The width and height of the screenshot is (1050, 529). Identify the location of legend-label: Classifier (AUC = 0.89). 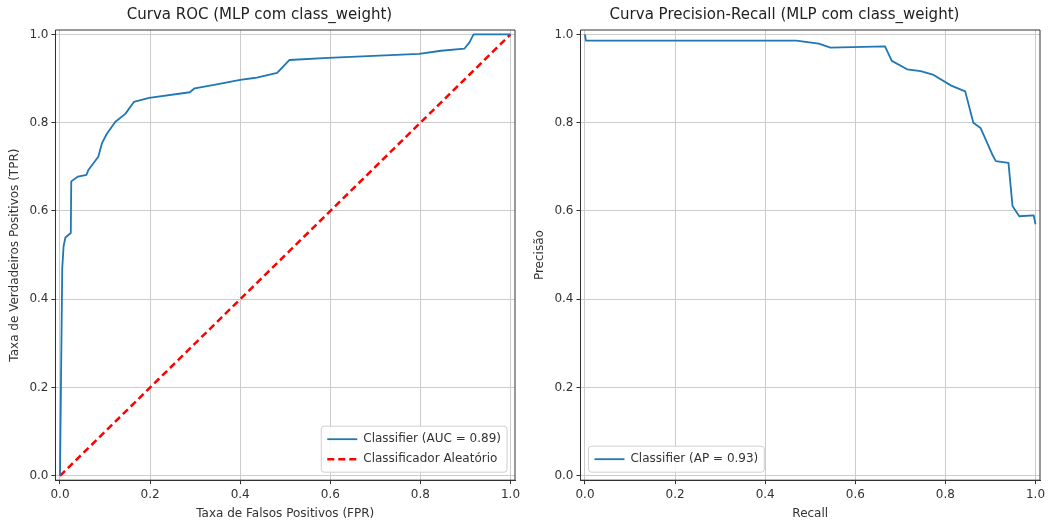
(432, 438).